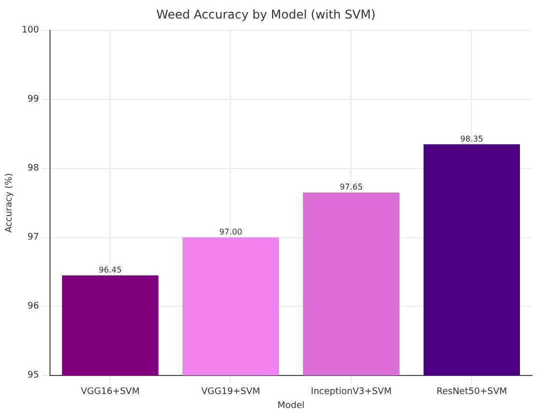  Describe the element at coordinates (34, 99) in the screenshot. I see `y-tick-label: 99` at that location.